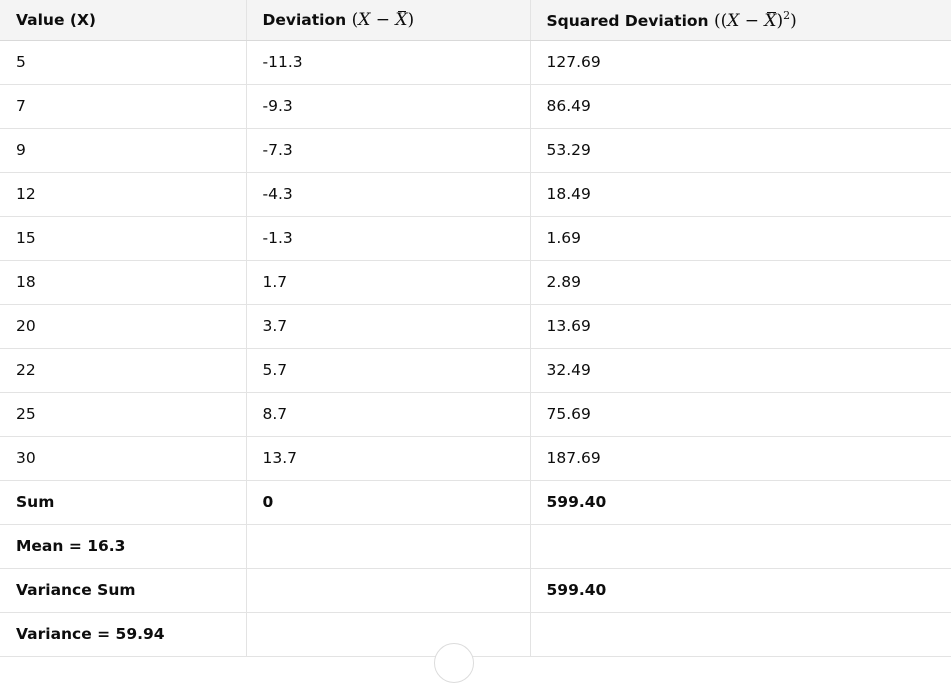  Describe the element at coordinates (740, 502) in the screenshot. I see `sum-squared: 599.40` at that location.